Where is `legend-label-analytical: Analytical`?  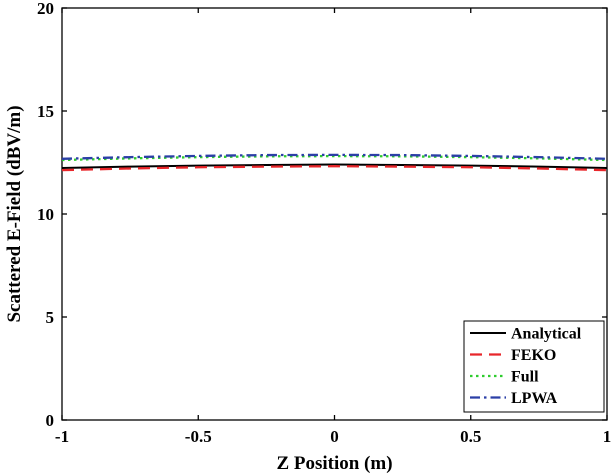 legend-label-analytical: Analytical is located at coordinates (546, 334).